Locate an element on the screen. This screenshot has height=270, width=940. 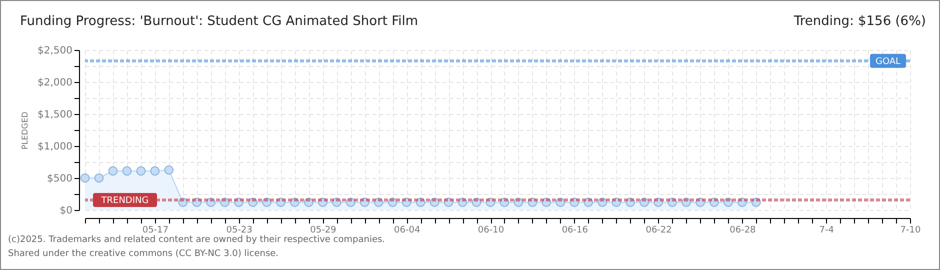
text: (c)2025. Trademarks and related content are owned by their respective companies. is located at coordinates (197, 240).